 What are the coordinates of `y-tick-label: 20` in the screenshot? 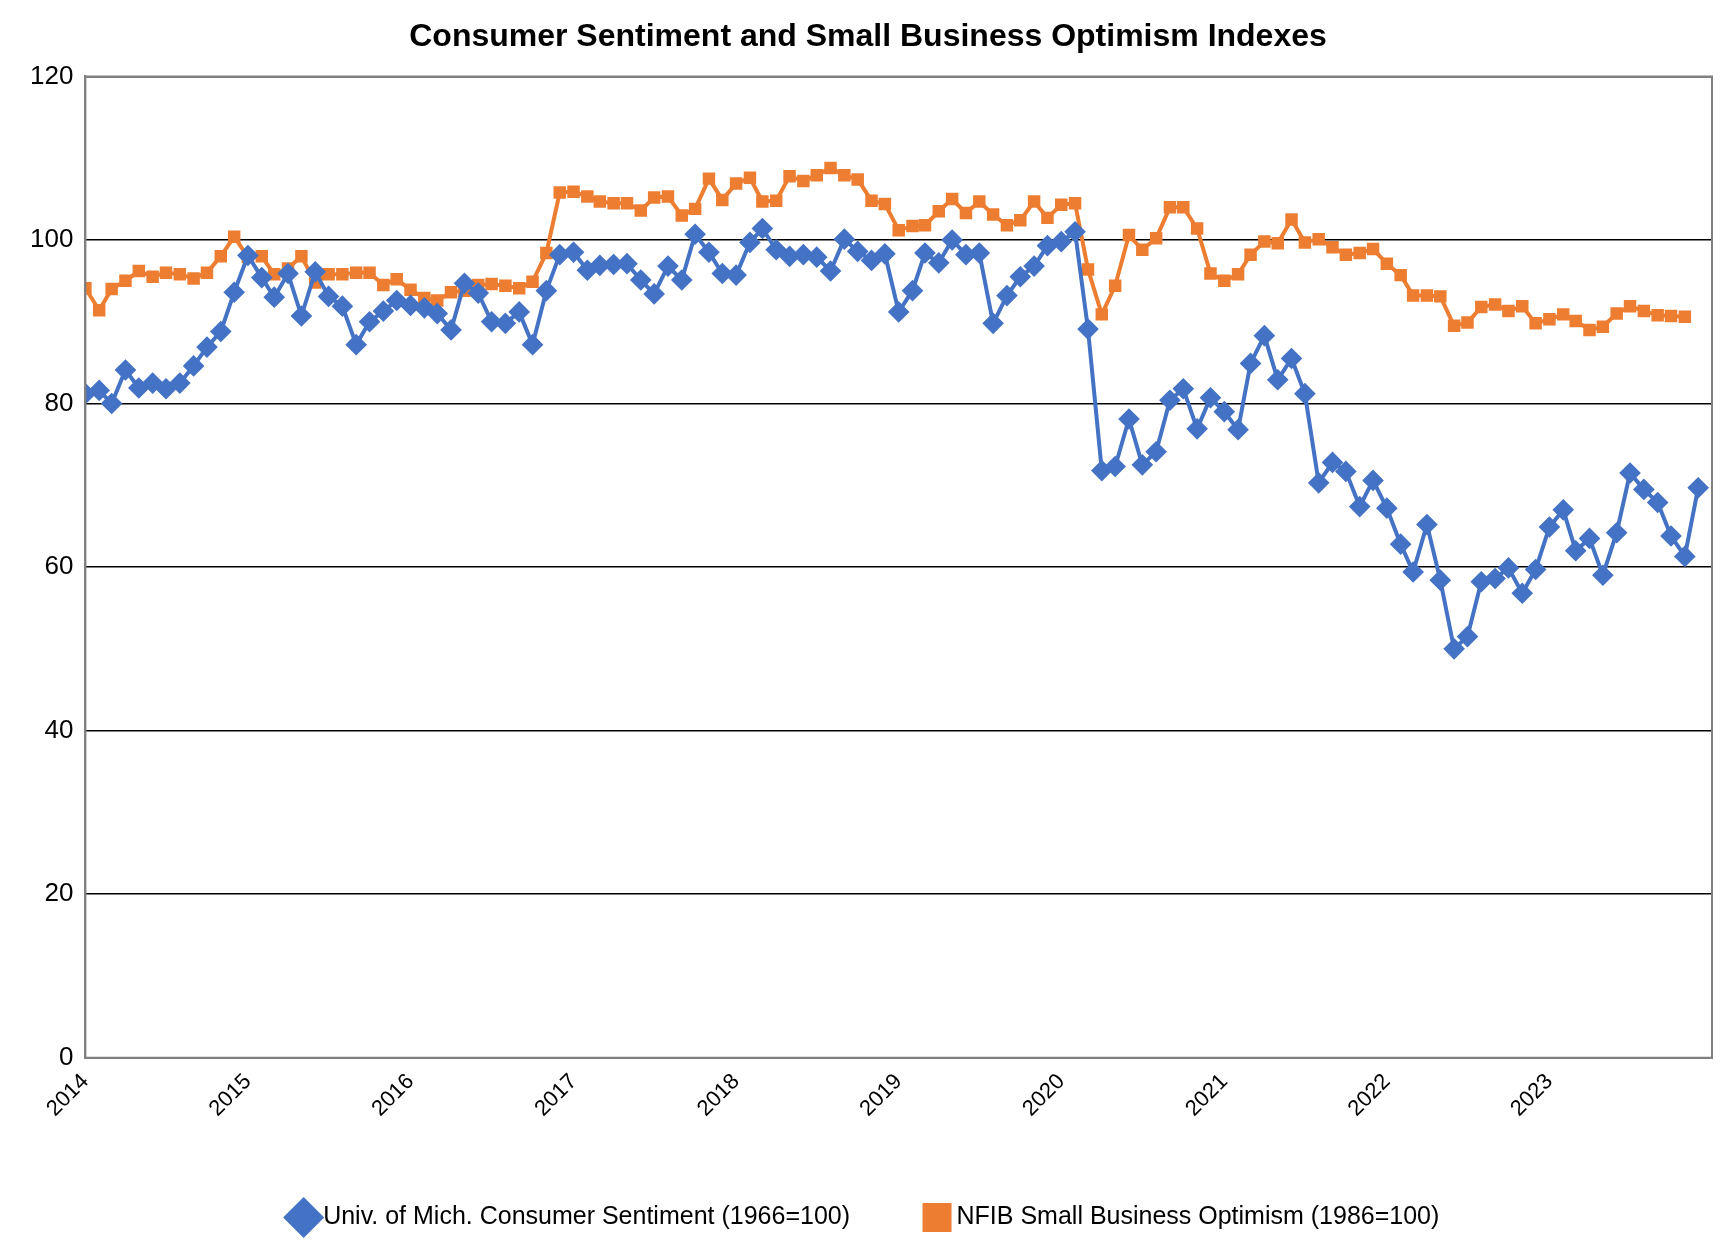 It's located at (59, 892).